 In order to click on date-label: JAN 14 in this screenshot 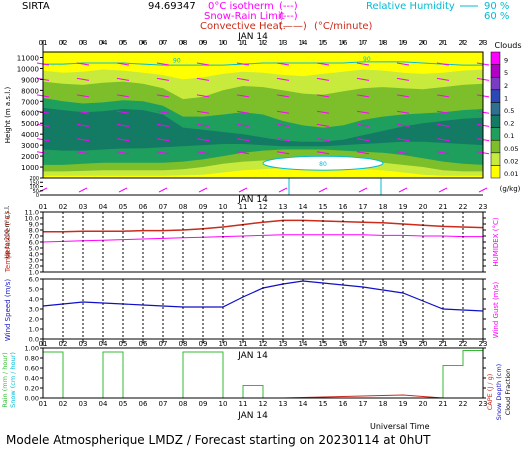, I will do `click(252, 356)`.